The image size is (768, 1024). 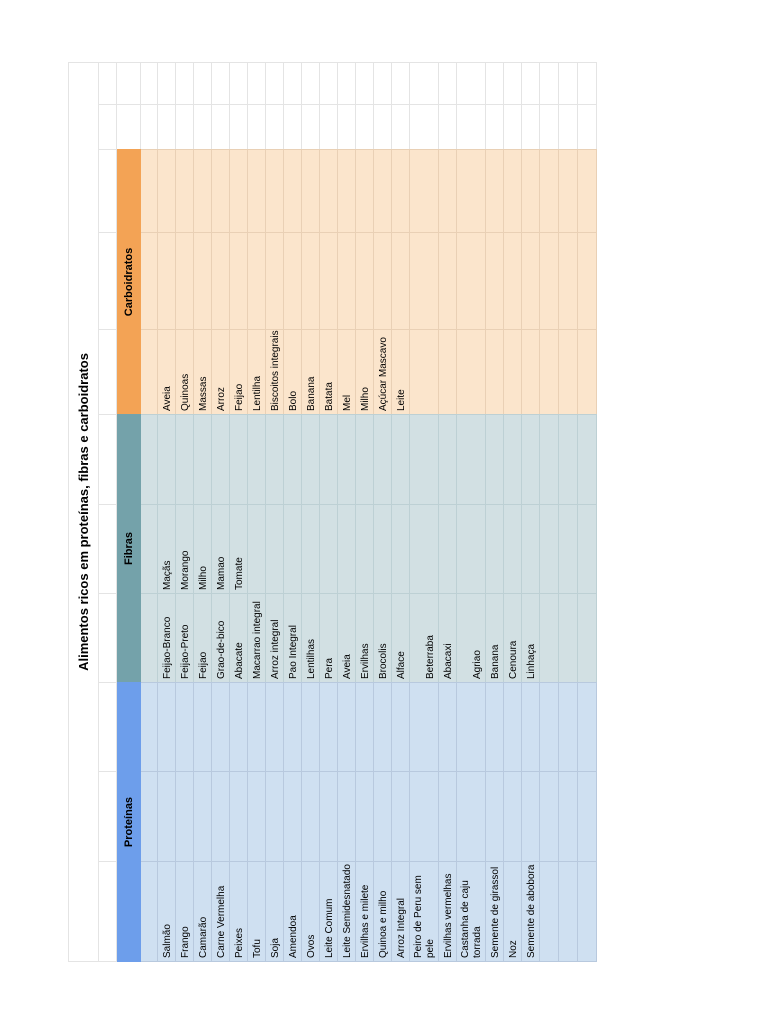 I want to click on table-row: Camarão Feijao Milho Massas, so click(x=202, y=512).